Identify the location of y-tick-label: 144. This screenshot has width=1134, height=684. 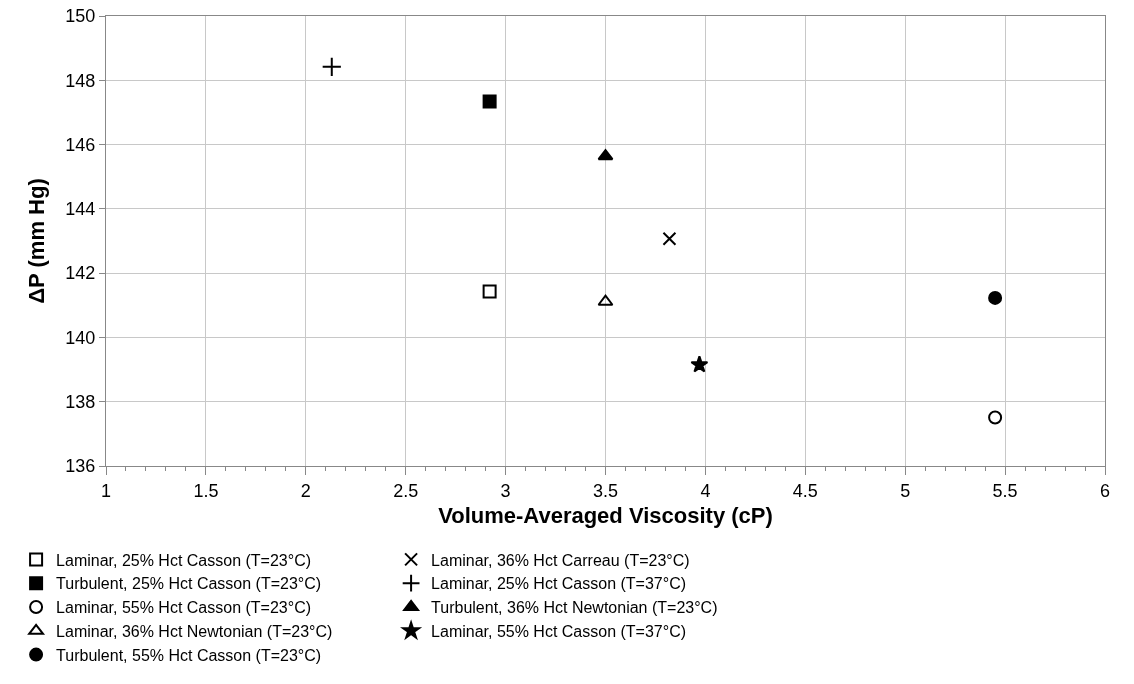
(80, 209).